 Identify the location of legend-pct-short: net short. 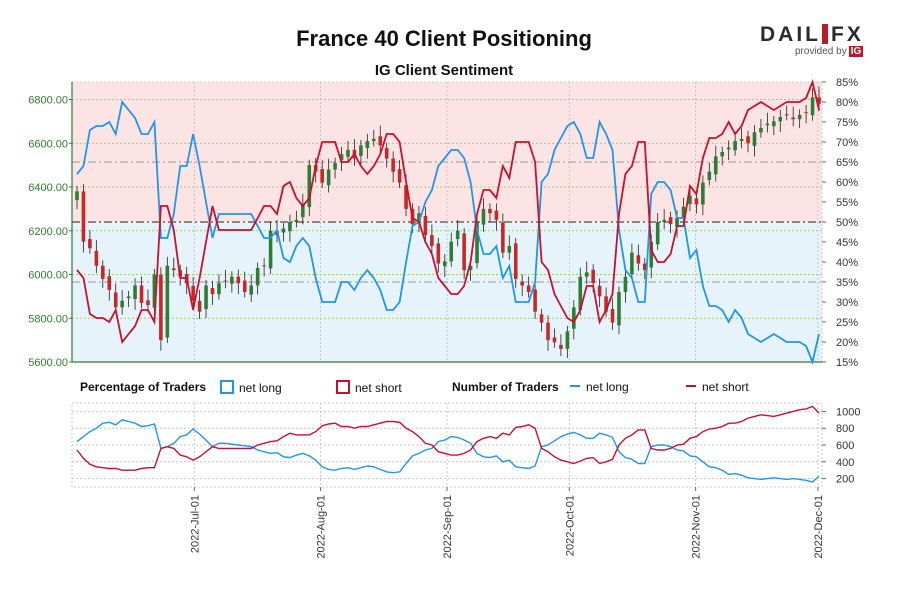
(369, 387).